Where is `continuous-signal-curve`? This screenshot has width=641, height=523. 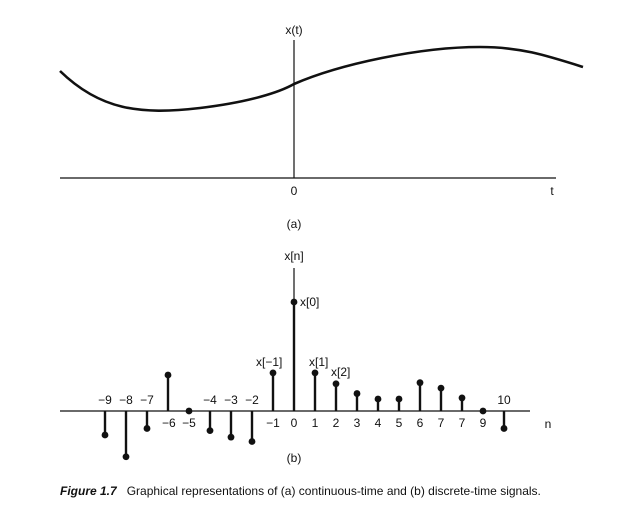
continuous-signal-curve is located at coordinates (321, 78).